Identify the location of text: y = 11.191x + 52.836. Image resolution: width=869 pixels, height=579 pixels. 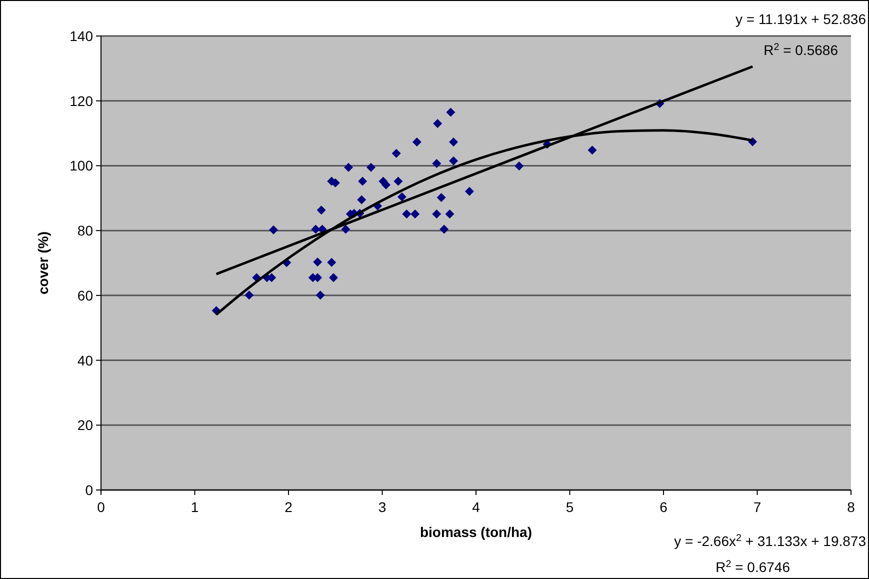
(800, 19).